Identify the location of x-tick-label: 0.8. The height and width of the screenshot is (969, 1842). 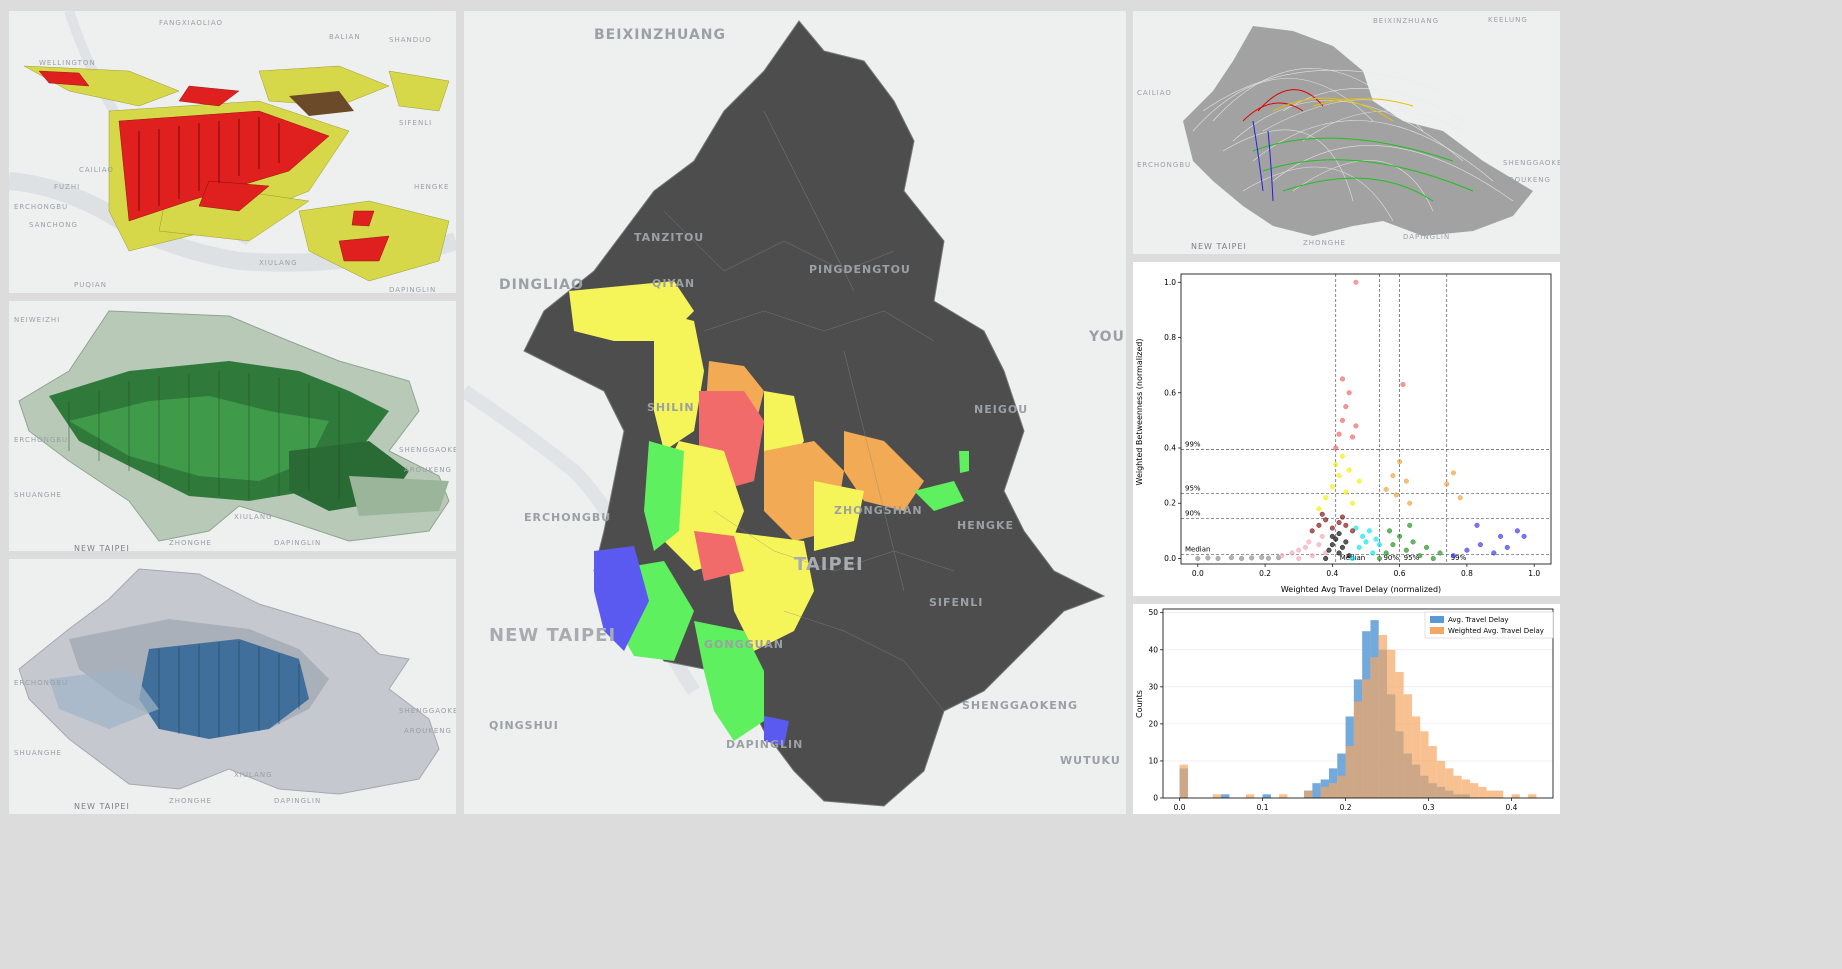
(1467, 573).